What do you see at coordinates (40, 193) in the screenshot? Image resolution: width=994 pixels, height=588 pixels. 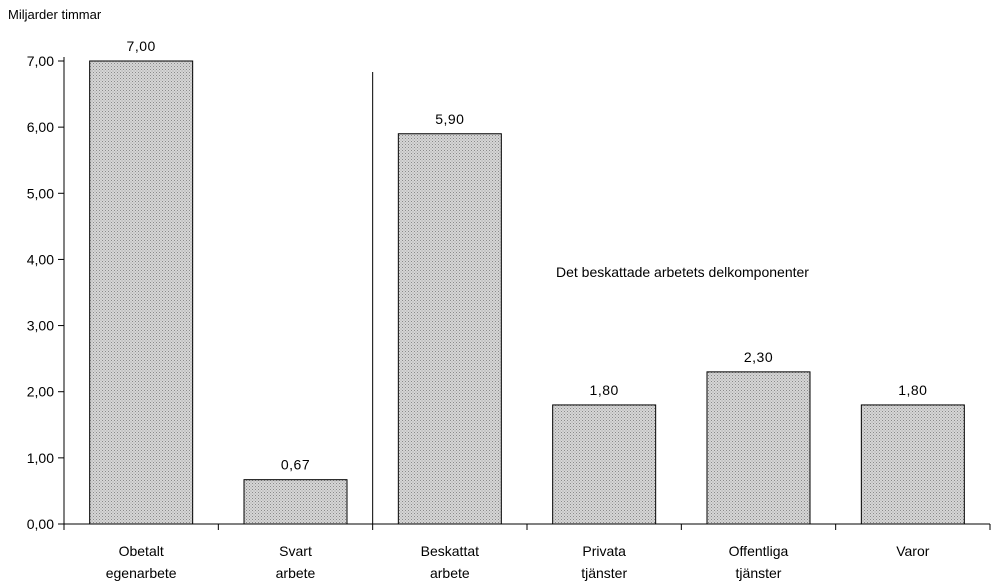 I see `y-tick-label: 5,00` at bounding box center [40, 193].